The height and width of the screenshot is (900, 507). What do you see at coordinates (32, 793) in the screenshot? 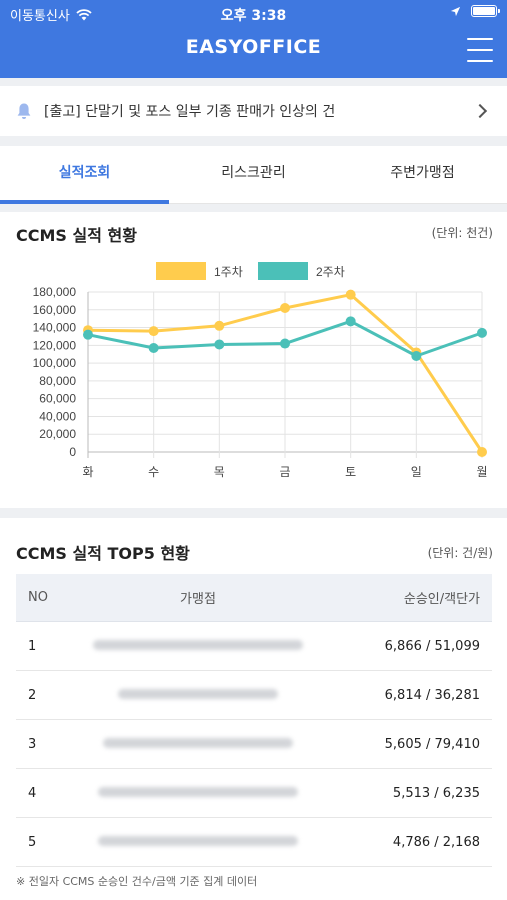
I see `row-no: 4` at bounding box center [32, 793].